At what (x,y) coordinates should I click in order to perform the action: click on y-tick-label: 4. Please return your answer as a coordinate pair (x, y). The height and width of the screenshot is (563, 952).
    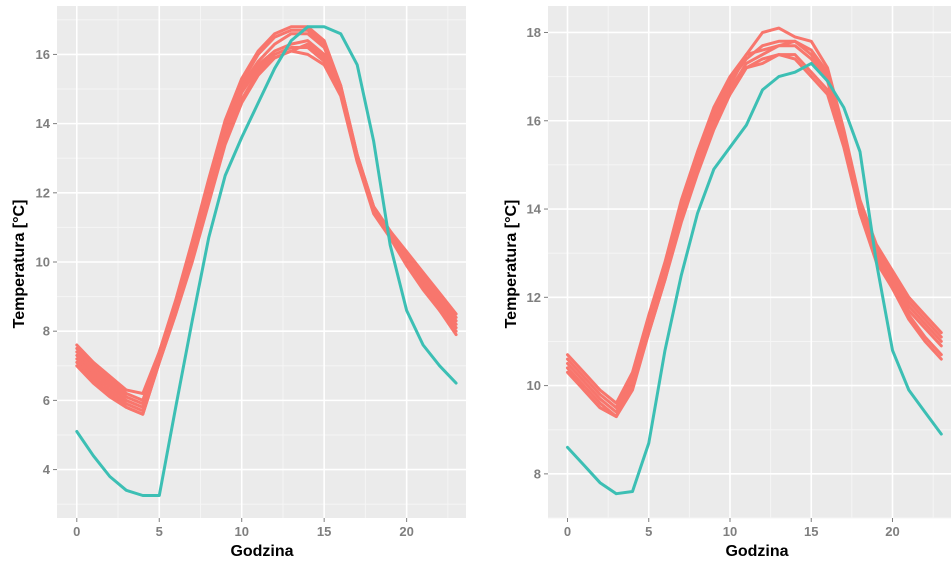
    Looking at the image, I should click on (47, 469).